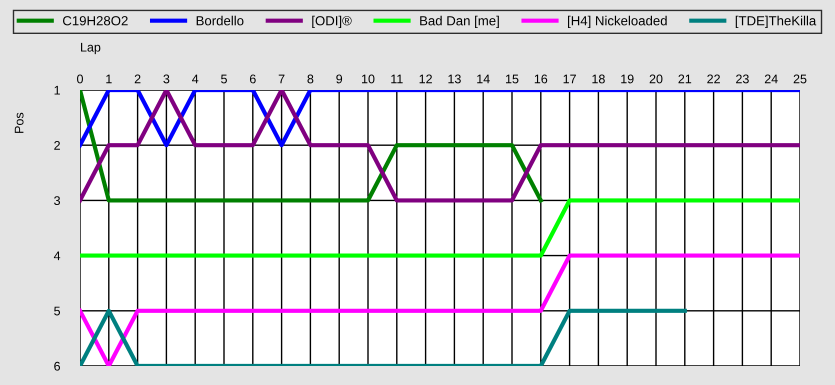 The width and height of the screenshot is (835, 385). What do you see at coordinates (512, 79) in the screenshot?
I see `x-tick-label: 15` at bounding box center [512, 79].